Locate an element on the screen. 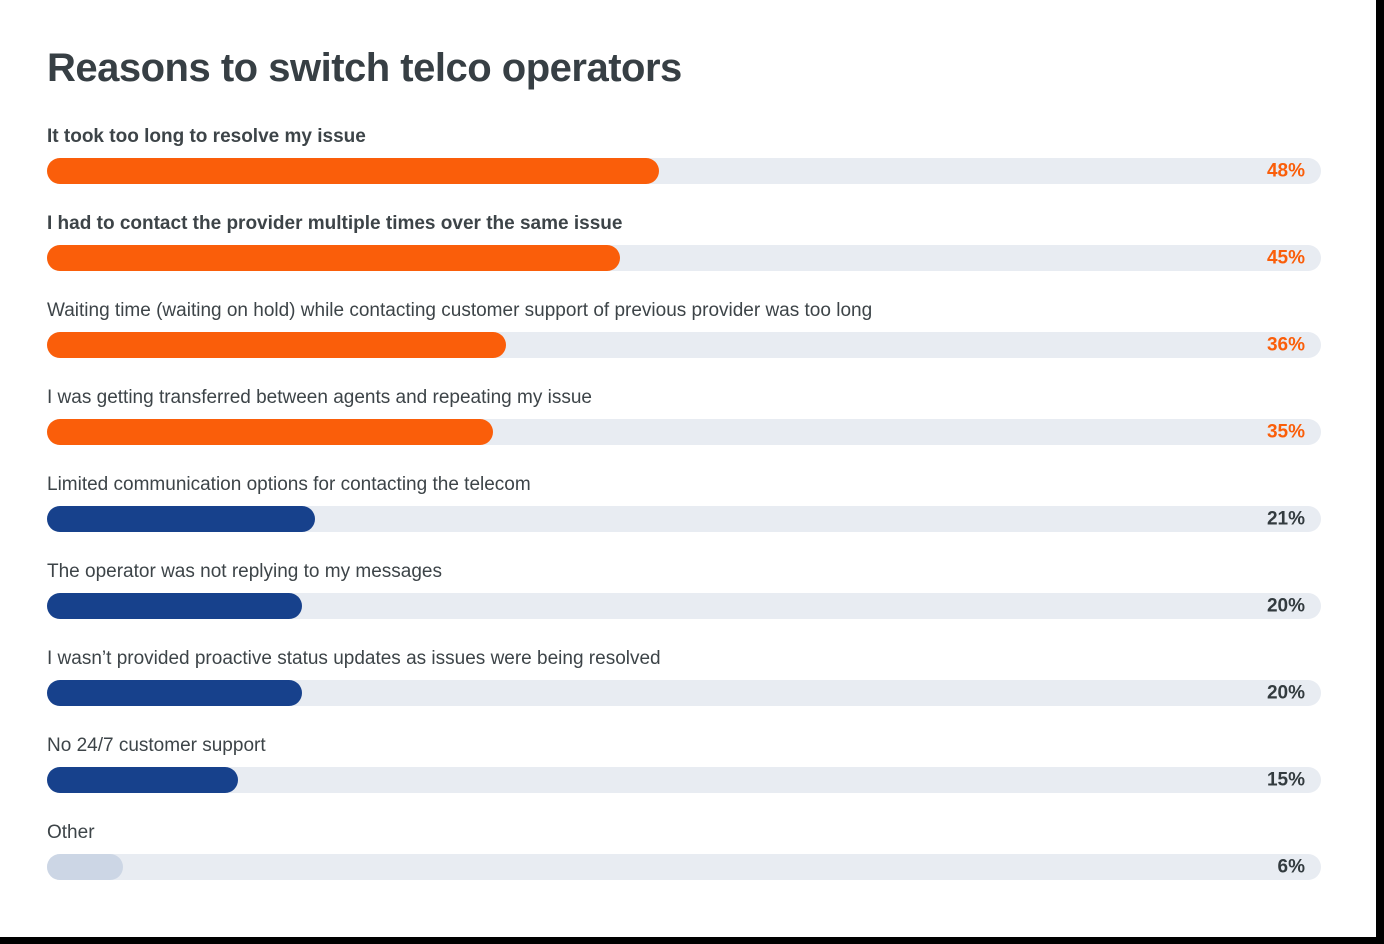 Image resolution: width=1384 pixels, height=944 pixels. bar-track: 45% is located at coordinates (684, 258).